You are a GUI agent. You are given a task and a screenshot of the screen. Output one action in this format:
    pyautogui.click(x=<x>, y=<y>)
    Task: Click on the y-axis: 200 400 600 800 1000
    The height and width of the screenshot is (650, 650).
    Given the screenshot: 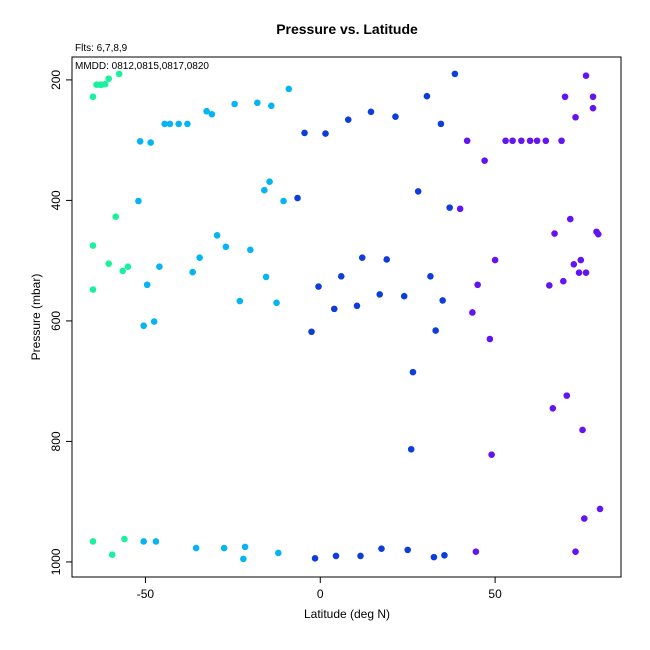 What is the action you would take?
    pyautogui.click(x=60, y=322)
    